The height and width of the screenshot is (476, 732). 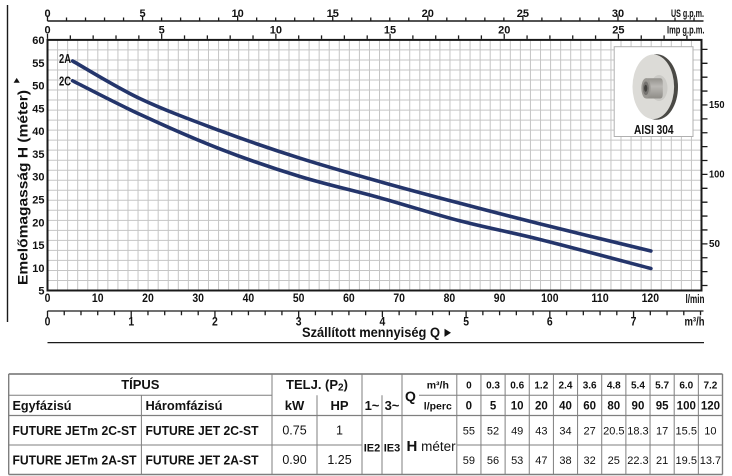 What do you see at coordinates (140, 384) in the screenshot?
I see `svg-text: TÍPUS` at bounding box center [140, 384].